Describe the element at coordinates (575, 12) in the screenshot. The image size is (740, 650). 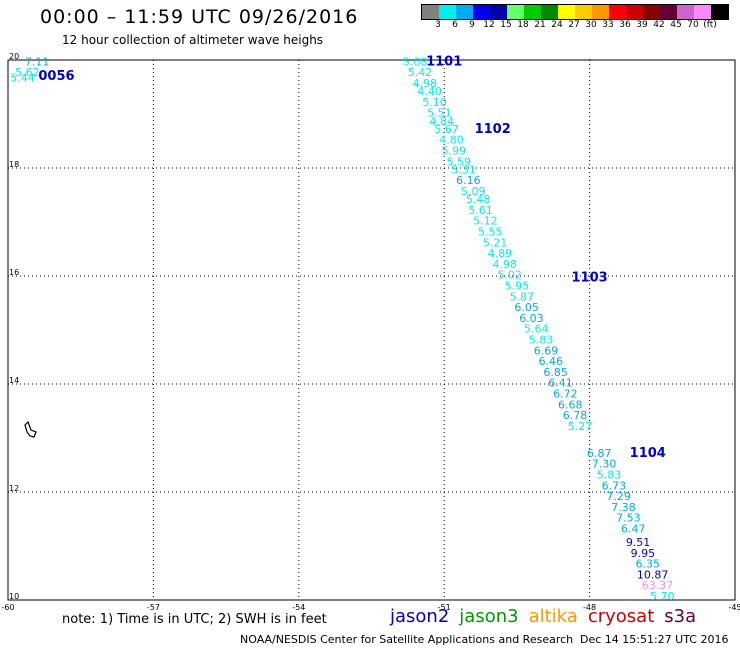
I see `color-legend` at that location.